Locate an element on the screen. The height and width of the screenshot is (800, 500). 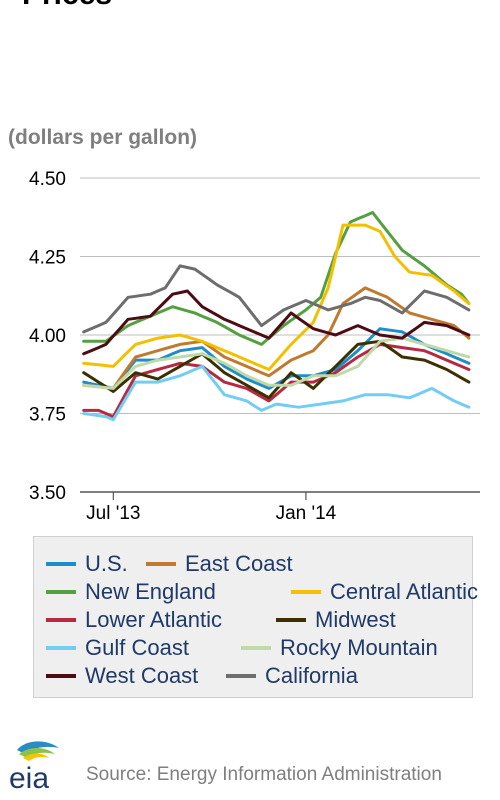
legend-item: Rocky Mountain is located at coordinates (339, 648).